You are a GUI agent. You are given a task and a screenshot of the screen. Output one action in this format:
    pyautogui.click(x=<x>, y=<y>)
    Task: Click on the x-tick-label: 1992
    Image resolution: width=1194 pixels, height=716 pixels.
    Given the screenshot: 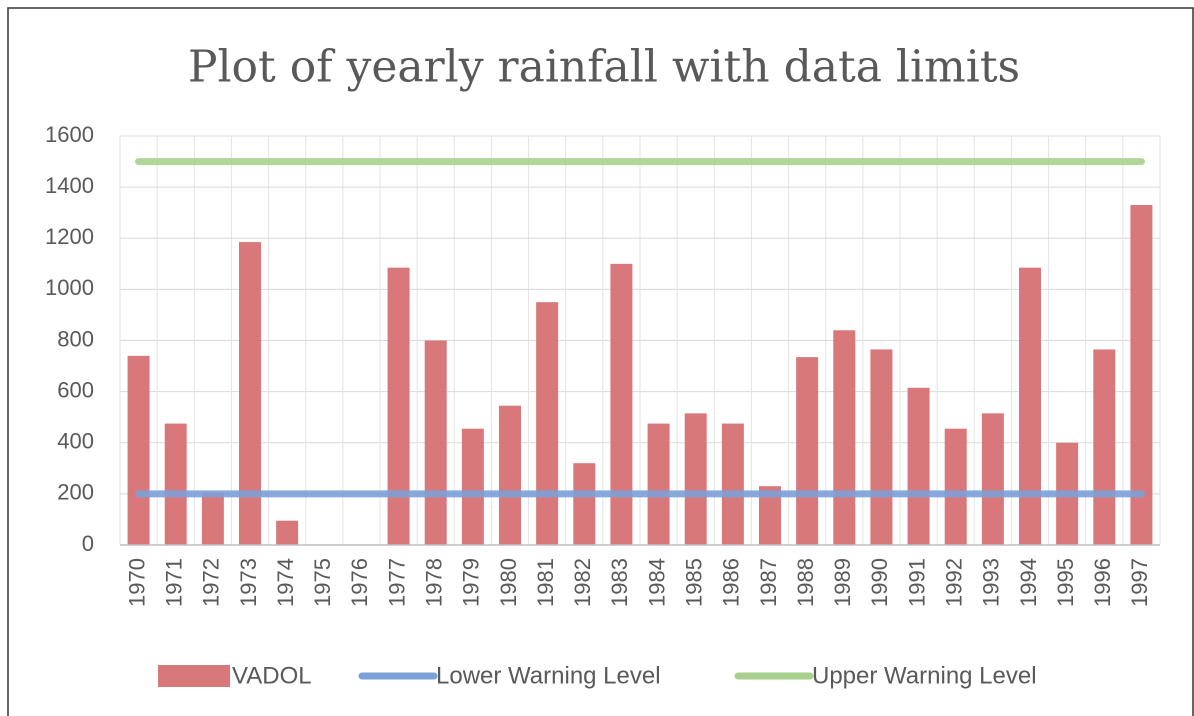 What is the action you would take?
    pyautogui.click(x=954, y=582)
    